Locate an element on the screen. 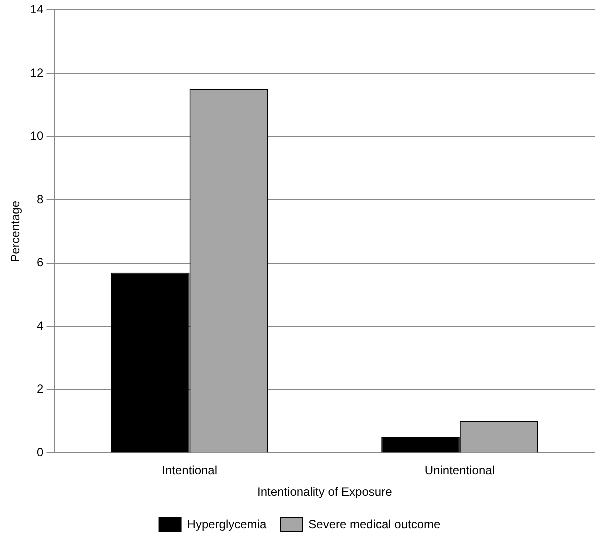 The width and height of the screenshot is (605, 552). legend-label: Hyperglycemia is located at coordinates (227, 524).